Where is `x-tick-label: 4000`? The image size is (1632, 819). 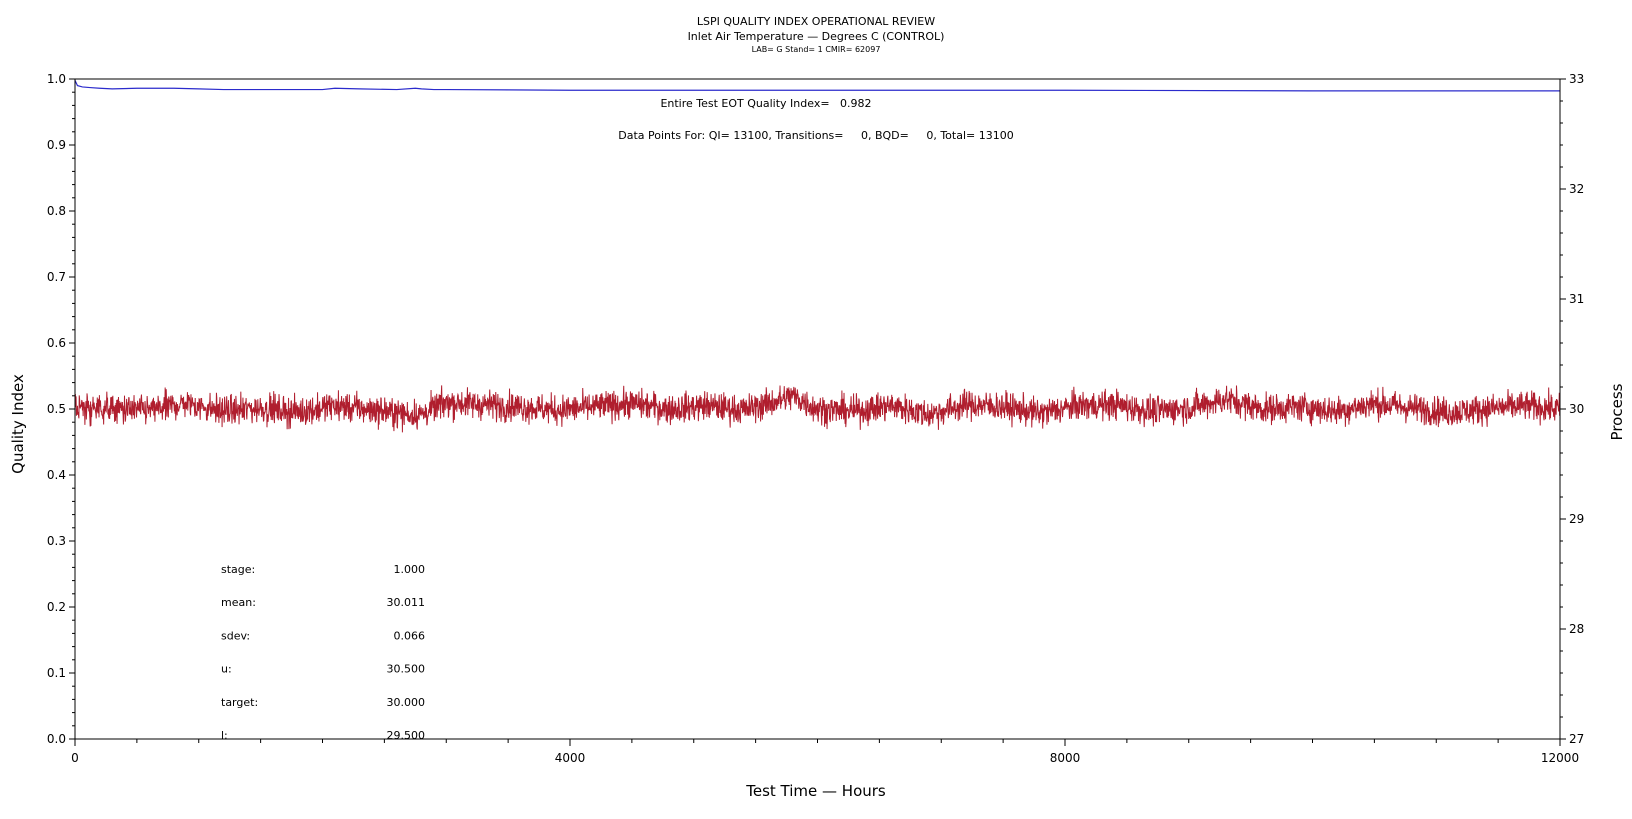 x-tick-label: 4000 is located at coordinates (570, 758).